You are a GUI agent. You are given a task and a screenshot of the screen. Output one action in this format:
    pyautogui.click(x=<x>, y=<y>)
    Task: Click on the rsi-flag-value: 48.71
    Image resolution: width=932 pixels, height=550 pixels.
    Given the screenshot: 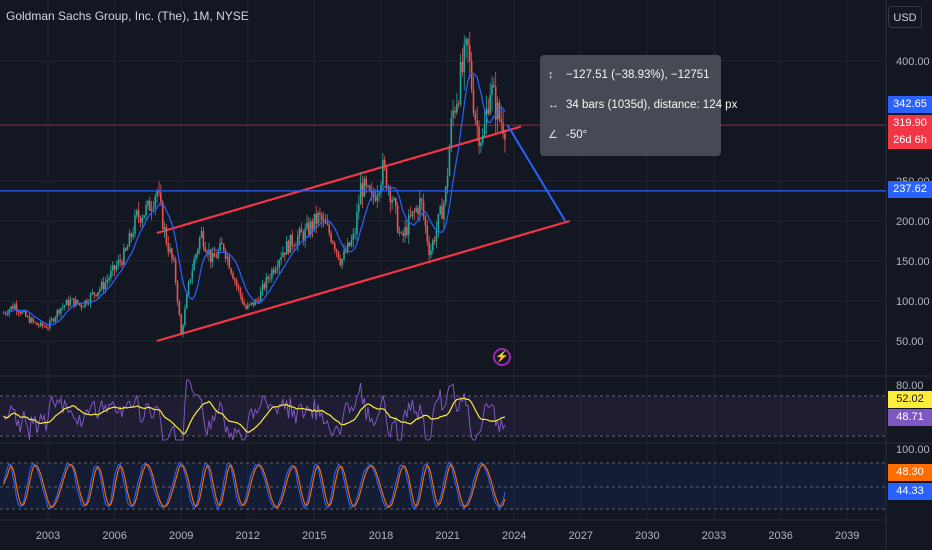 What is the action you would take?
    pyautogui.click(x=910, y=417)
    